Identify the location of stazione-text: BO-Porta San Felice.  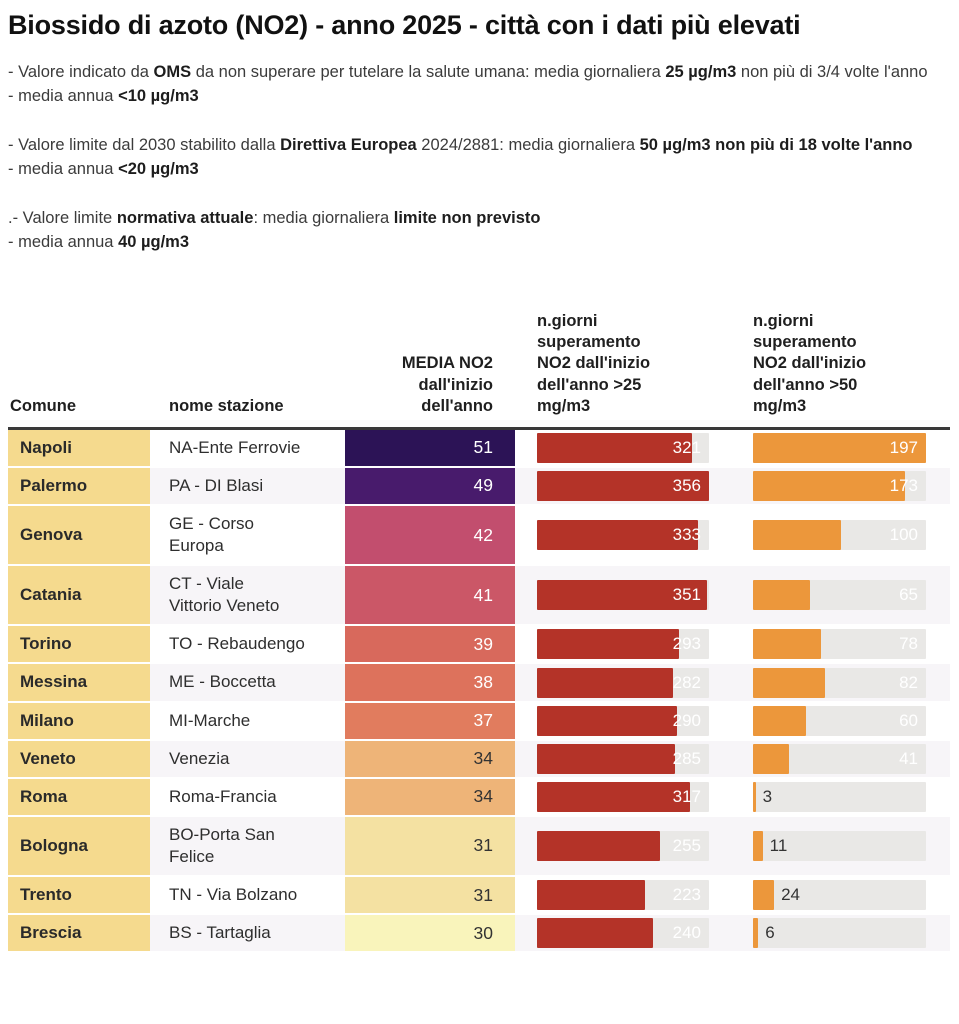
(222, 845).